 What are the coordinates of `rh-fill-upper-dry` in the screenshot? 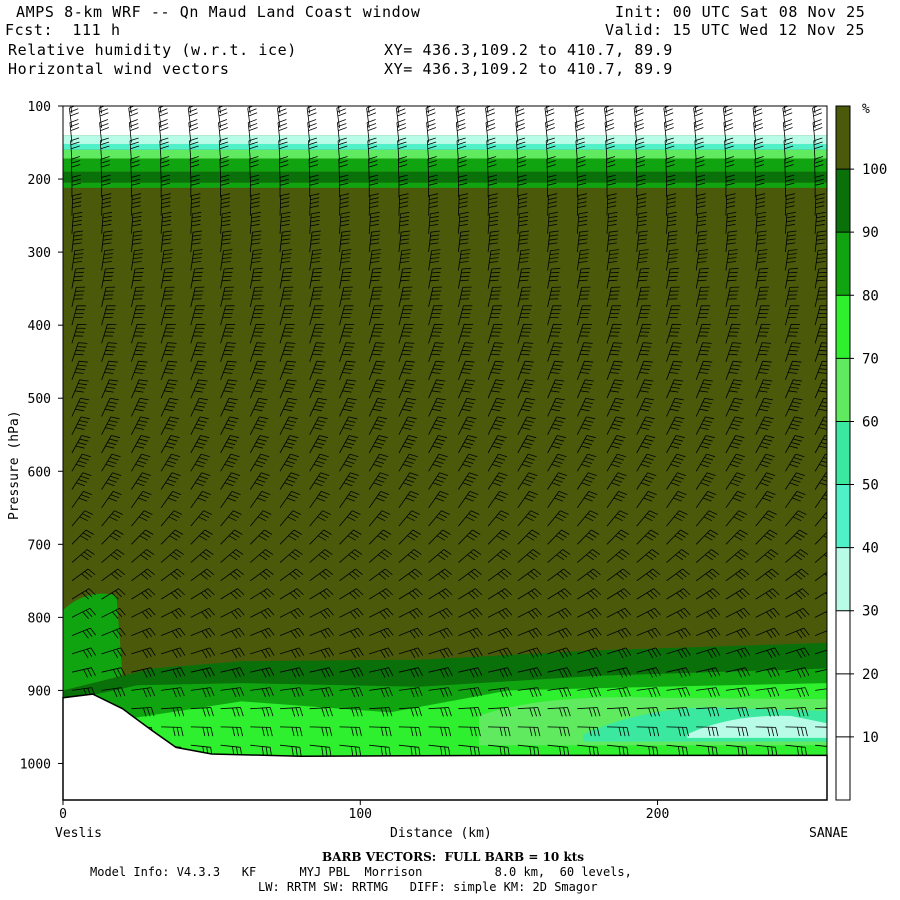 It's located at (445, 121).